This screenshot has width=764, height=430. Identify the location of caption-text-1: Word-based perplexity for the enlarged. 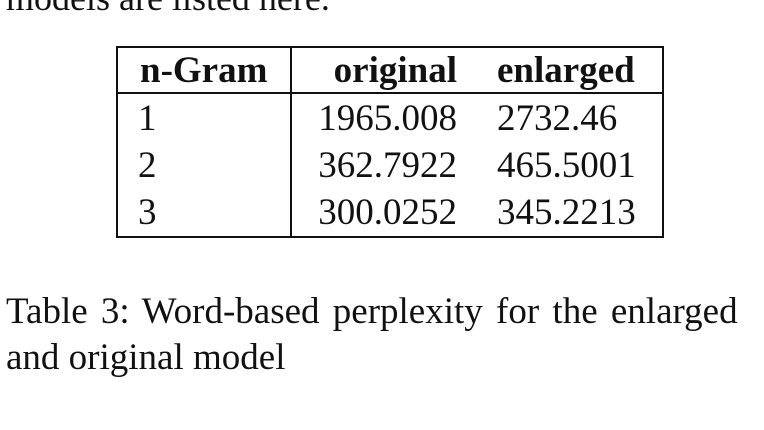
(439, 311).